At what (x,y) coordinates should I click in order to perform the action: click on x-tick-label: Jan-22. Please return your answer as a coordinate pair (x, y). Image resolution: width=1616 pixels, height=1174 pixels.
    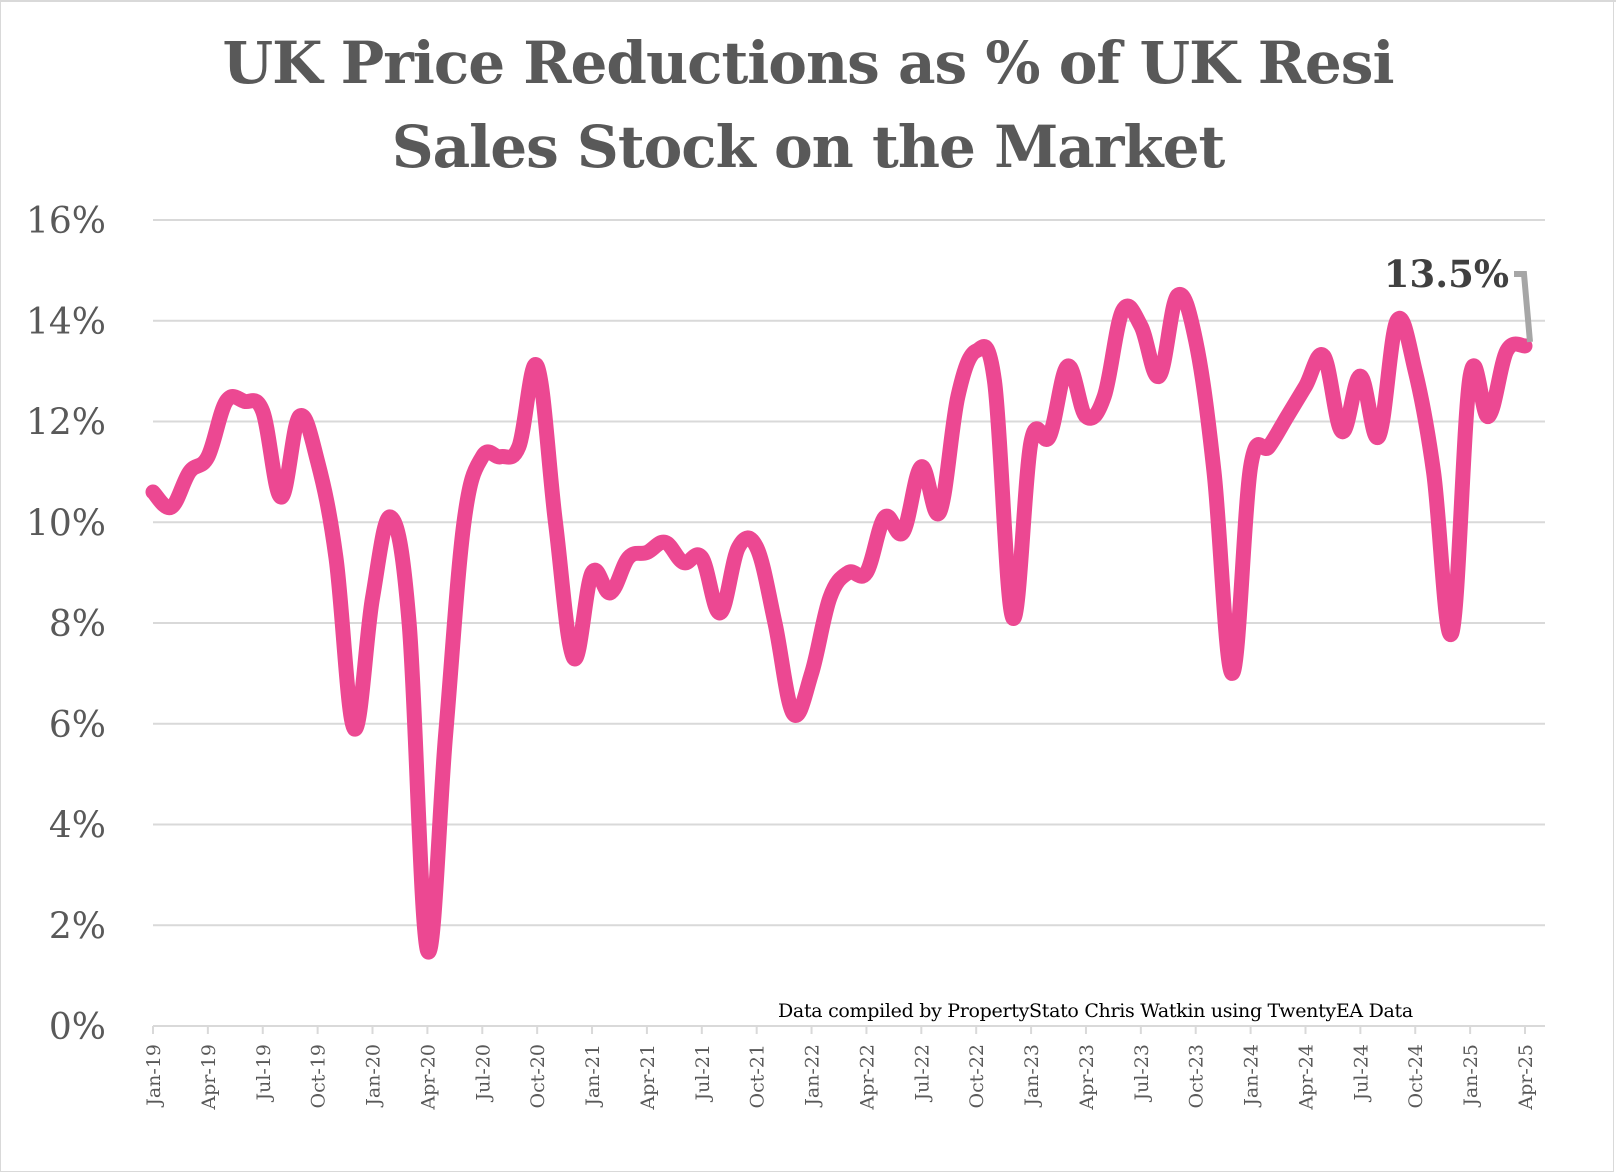
    Looking at the image, I should click on (813, 1076).